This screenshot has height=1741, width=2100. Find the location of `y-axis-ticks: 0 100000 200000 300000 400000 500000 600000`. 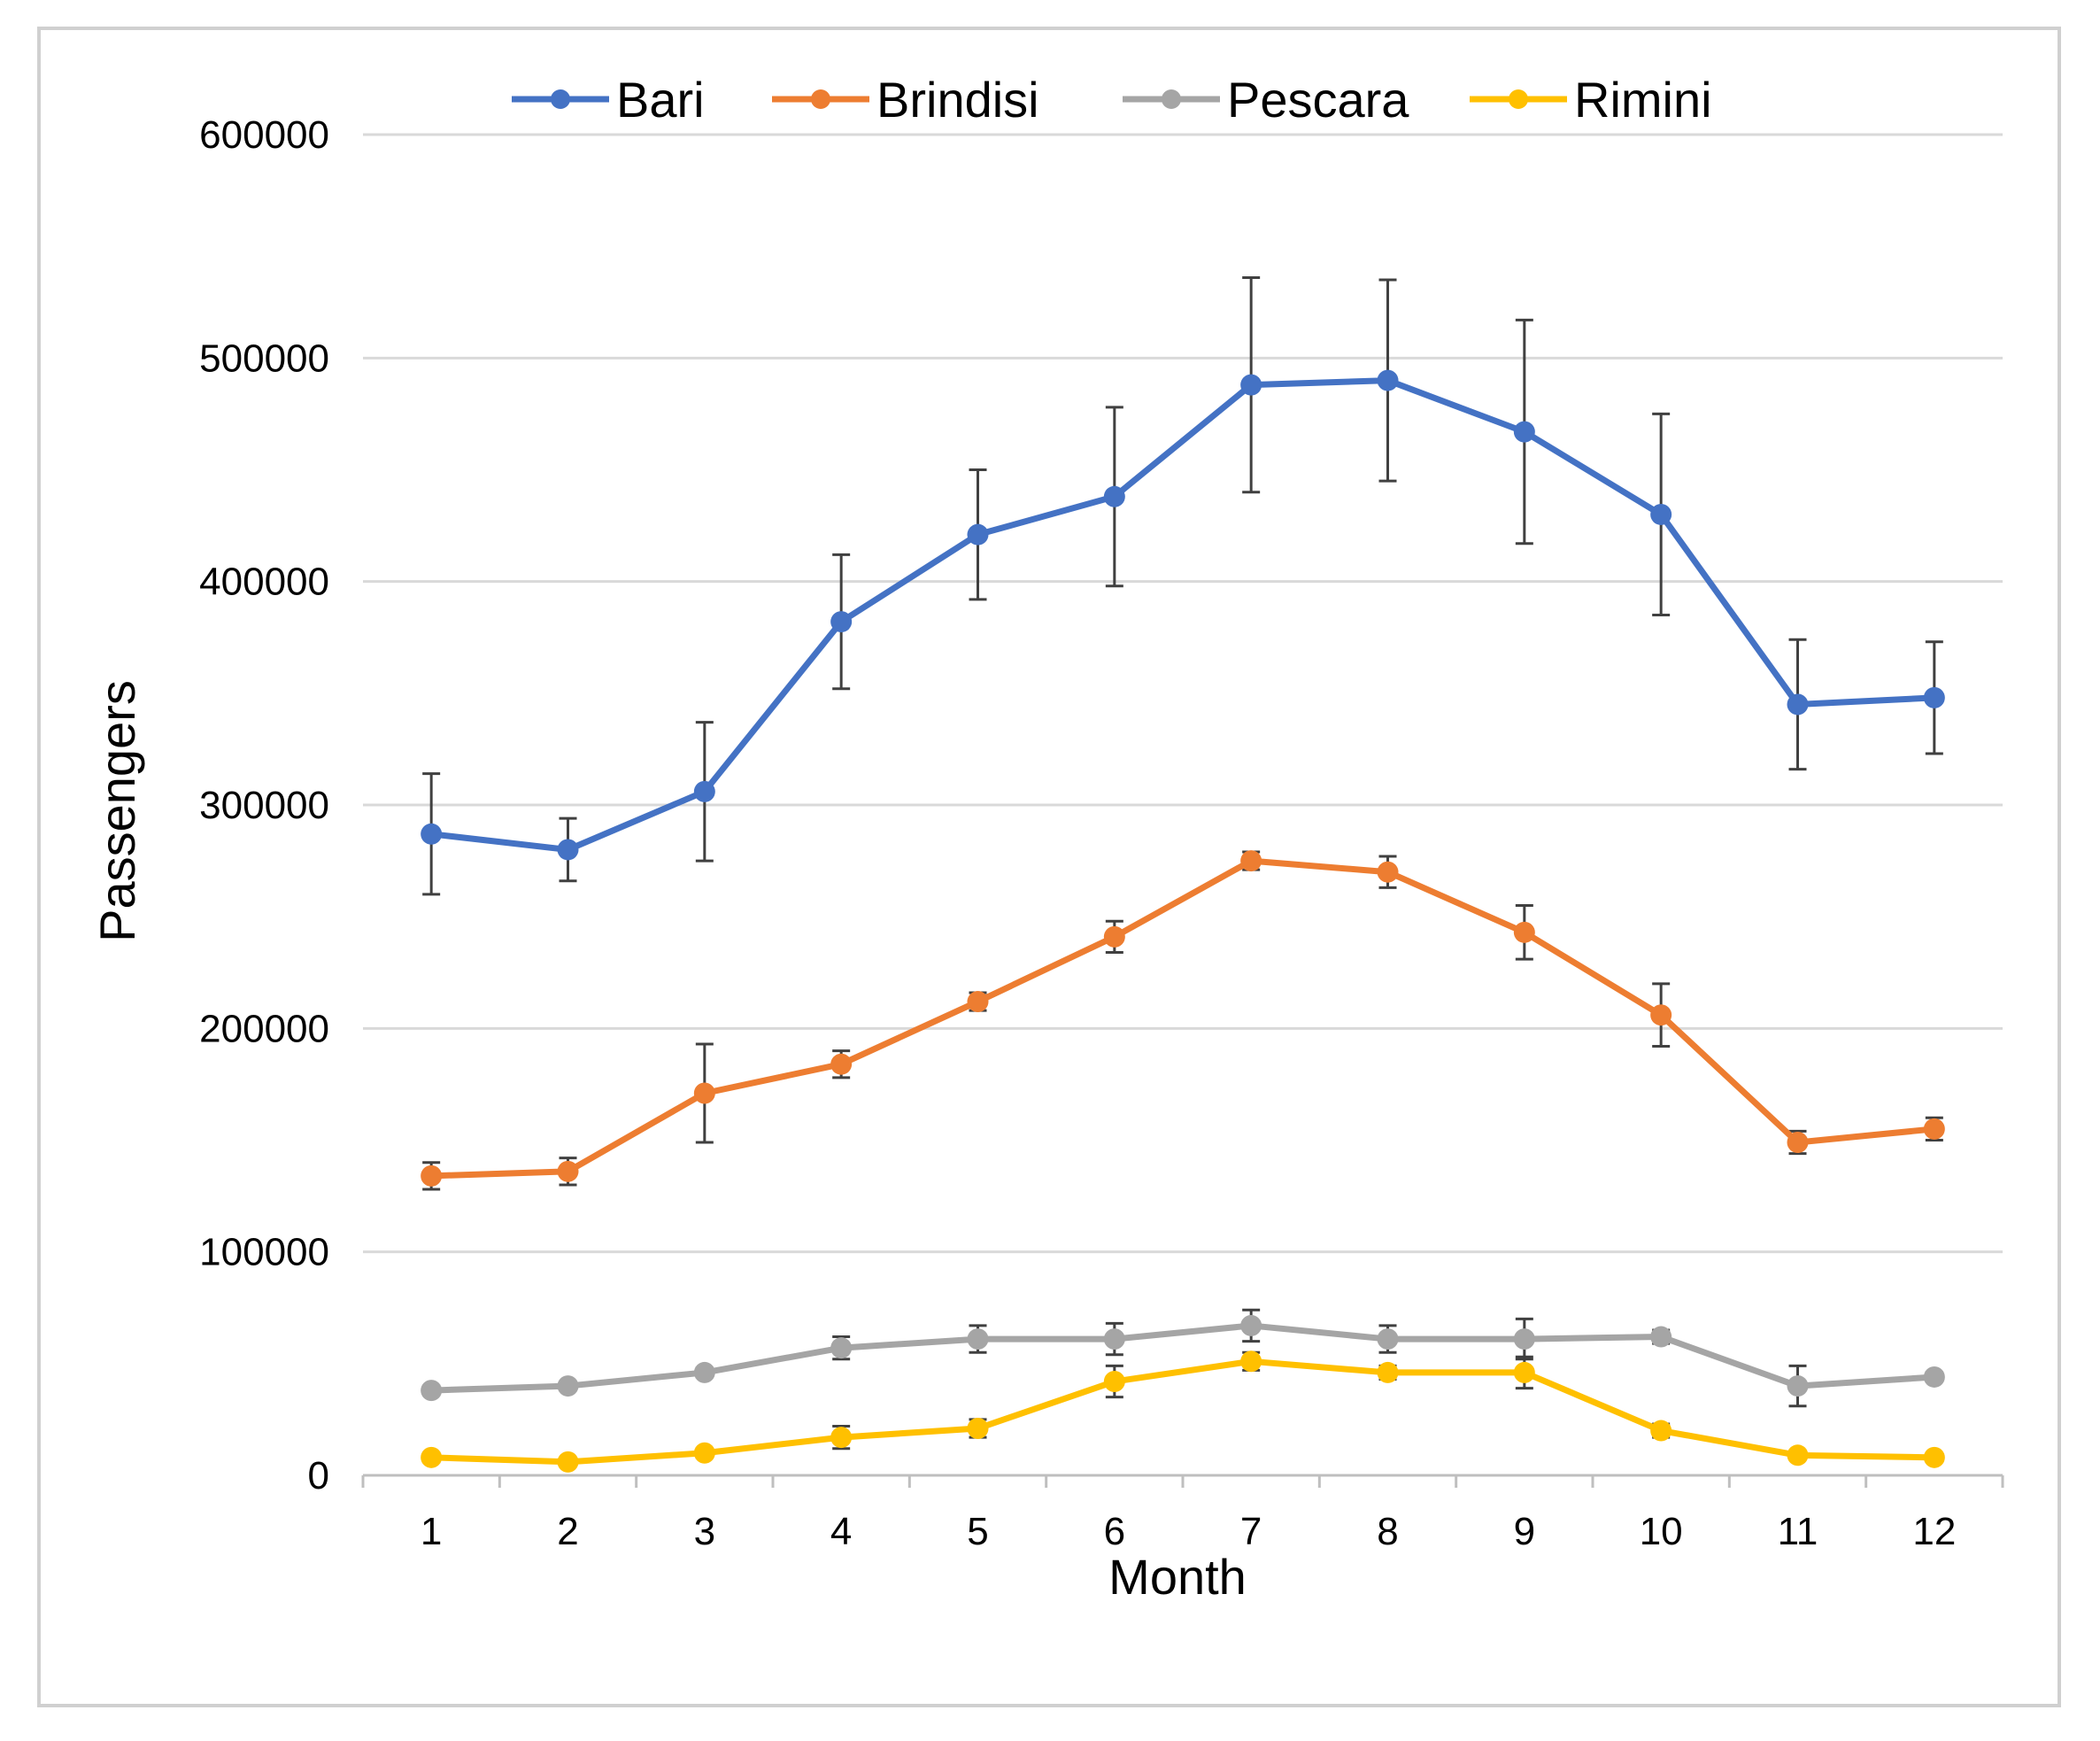

y-axis-ticks: 0 100000 200000 300000 400000 500000 600000 is located at coordinates (264, 805).